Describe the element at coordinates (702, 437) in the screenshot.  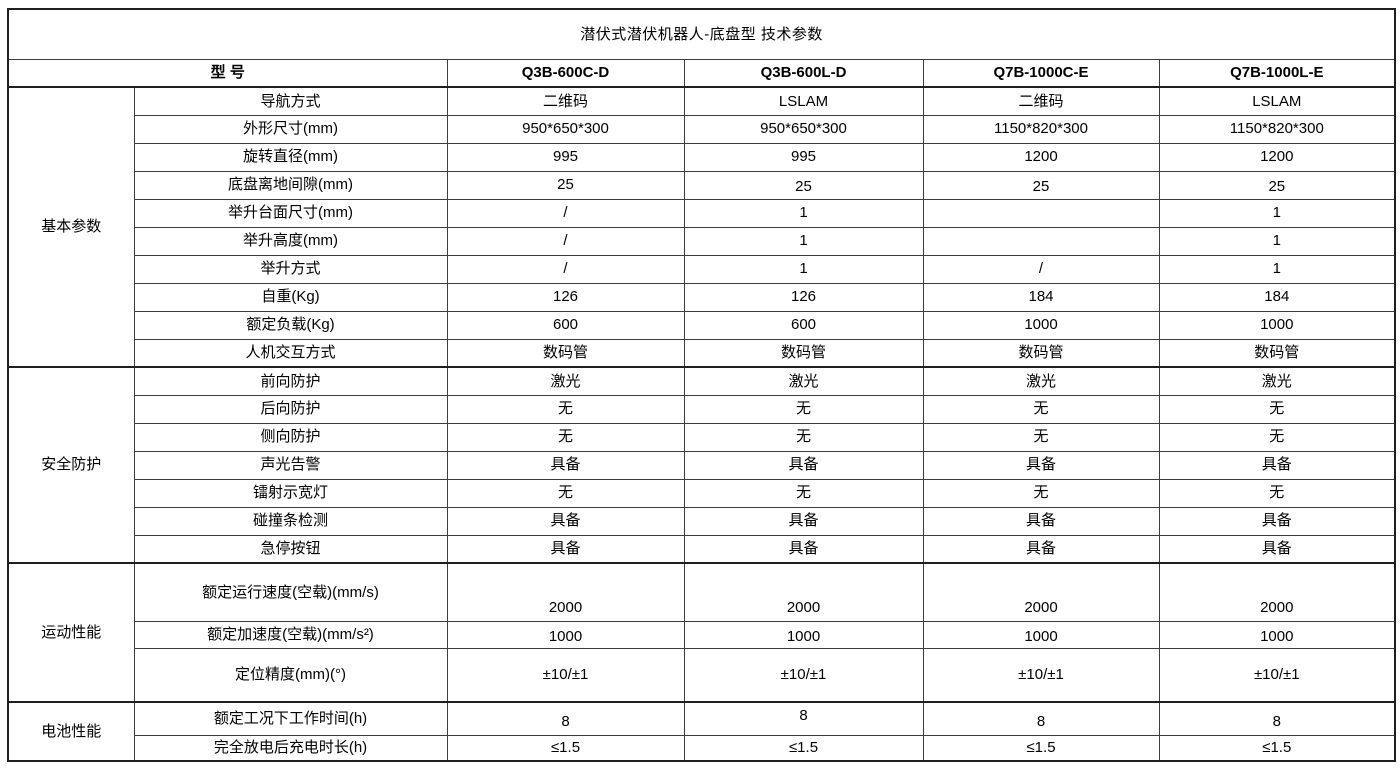
I see `table-row: 侧向防护无无无无` at that location.